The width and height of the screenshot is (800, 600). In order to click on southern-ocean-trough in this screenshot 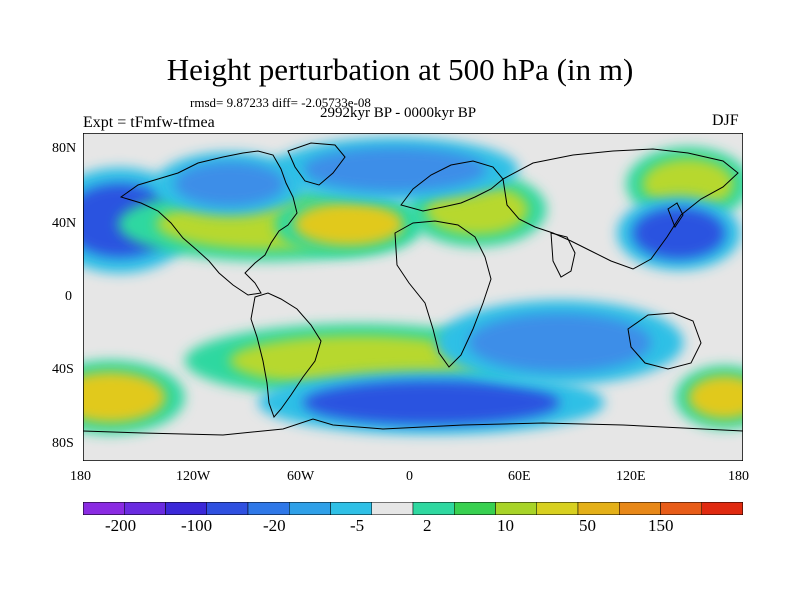, I will do `click(431, 402)`.